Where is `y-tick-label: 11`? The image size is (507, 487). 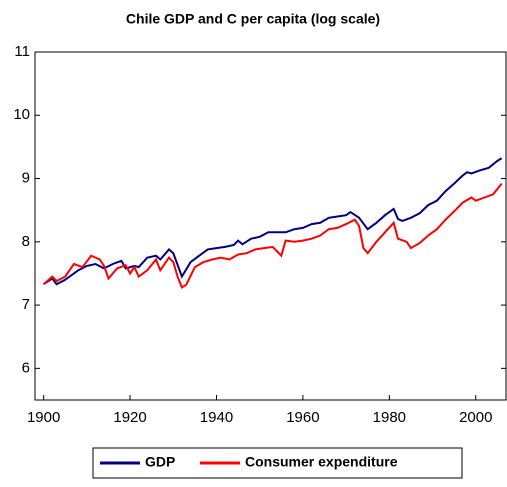
y-tick-label: 11 is located at coordinates (22, 51).